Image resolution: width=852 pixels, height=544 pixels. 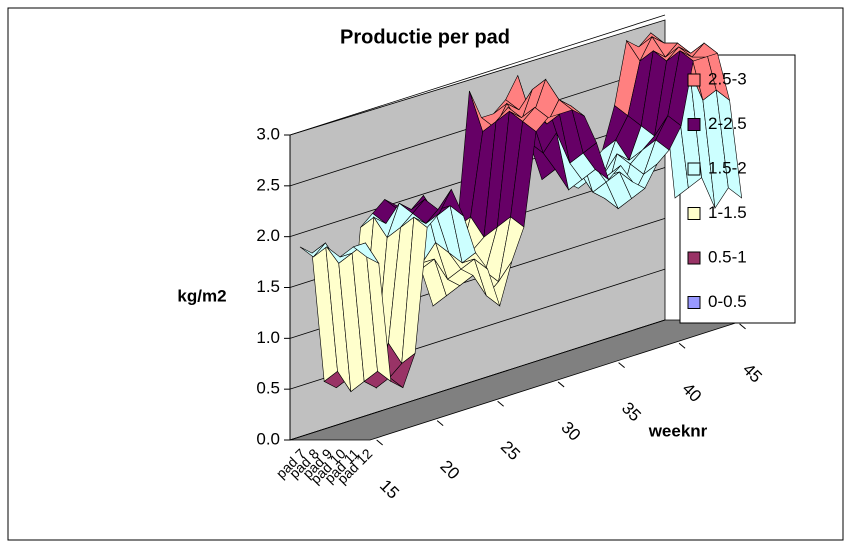 What do you see at coordinates (727, 167) in the screenshot?
I see `legend-label: 1.5-2` at bounding box center [727, 167].